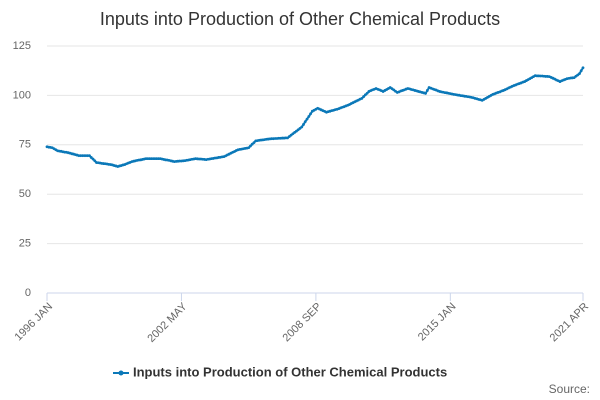 The width and height of the screenshot is (600, 400). I want to click on x-tick-label: 1996 JAN, so click(34, 322).